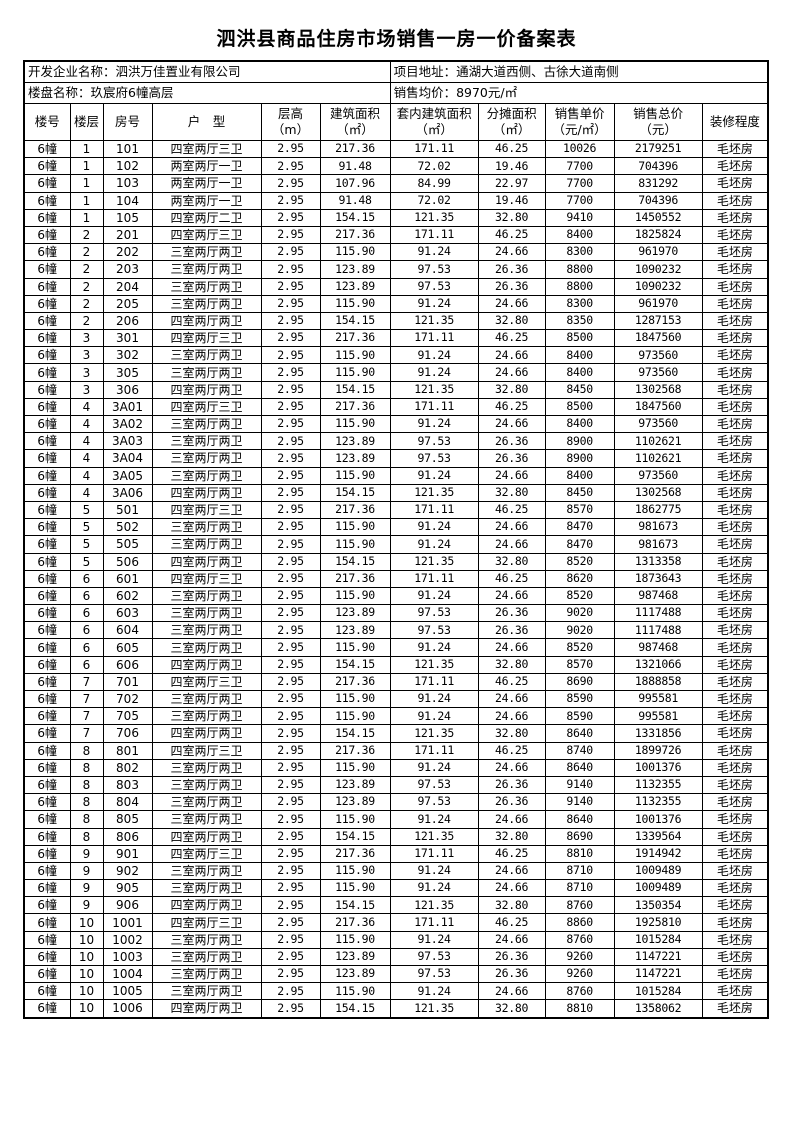 The image size is (793, 1122). What do you see at coordinates (658, 235) in the screenshot?
I see `table-cell: 1825824` at bounding box center [658, 235].